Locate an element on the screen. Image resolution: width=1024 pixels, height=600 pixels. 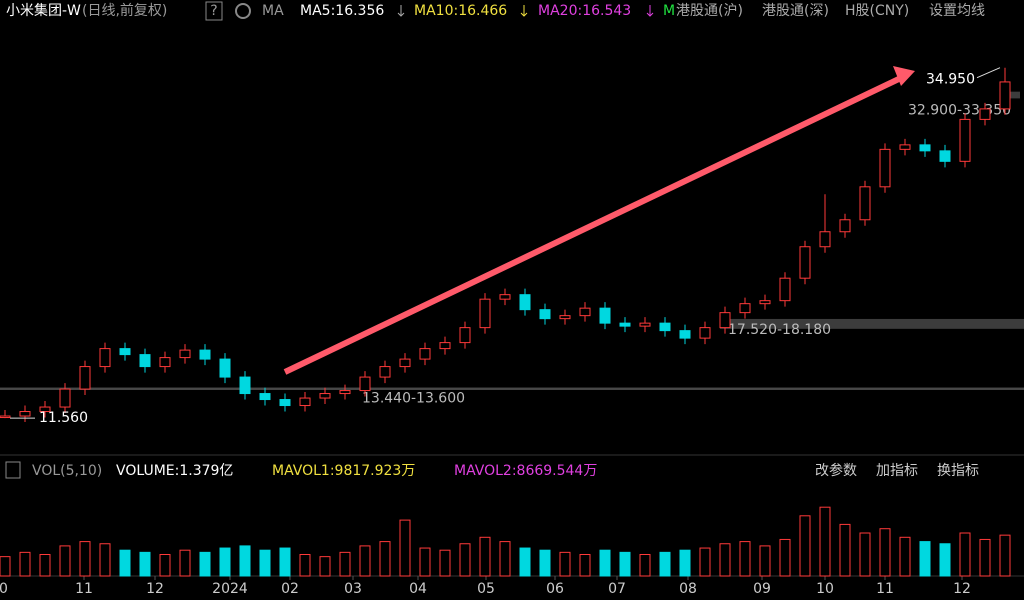
zone-label: 32.900-33.350 is located at coordinates (959, 111).